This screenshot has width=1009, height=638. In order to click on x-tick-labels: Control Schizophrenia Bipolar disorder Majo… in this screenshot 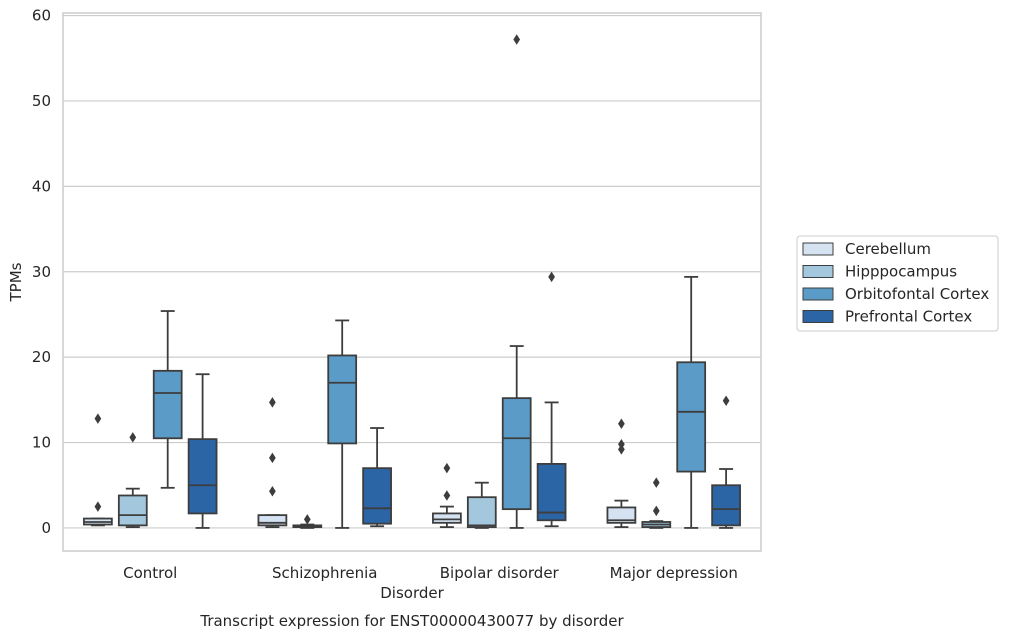, I will do `click(430, 573)`.